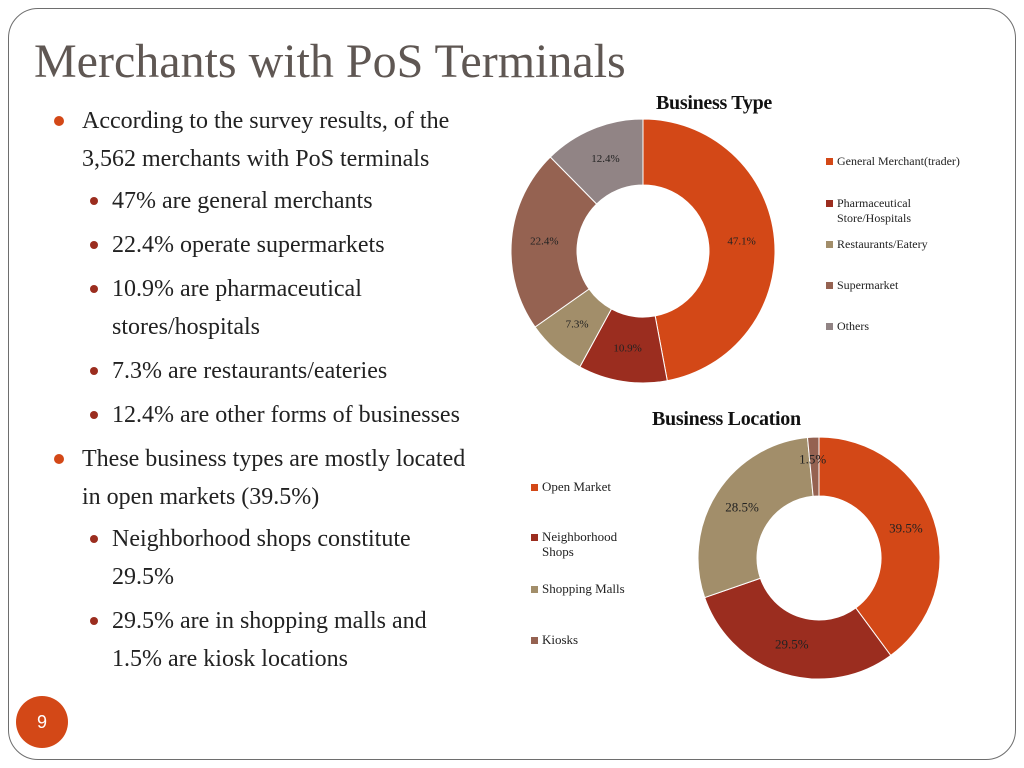  I want to click on data-label-restaurants-eatery: 7.3%, so click(577, 324).